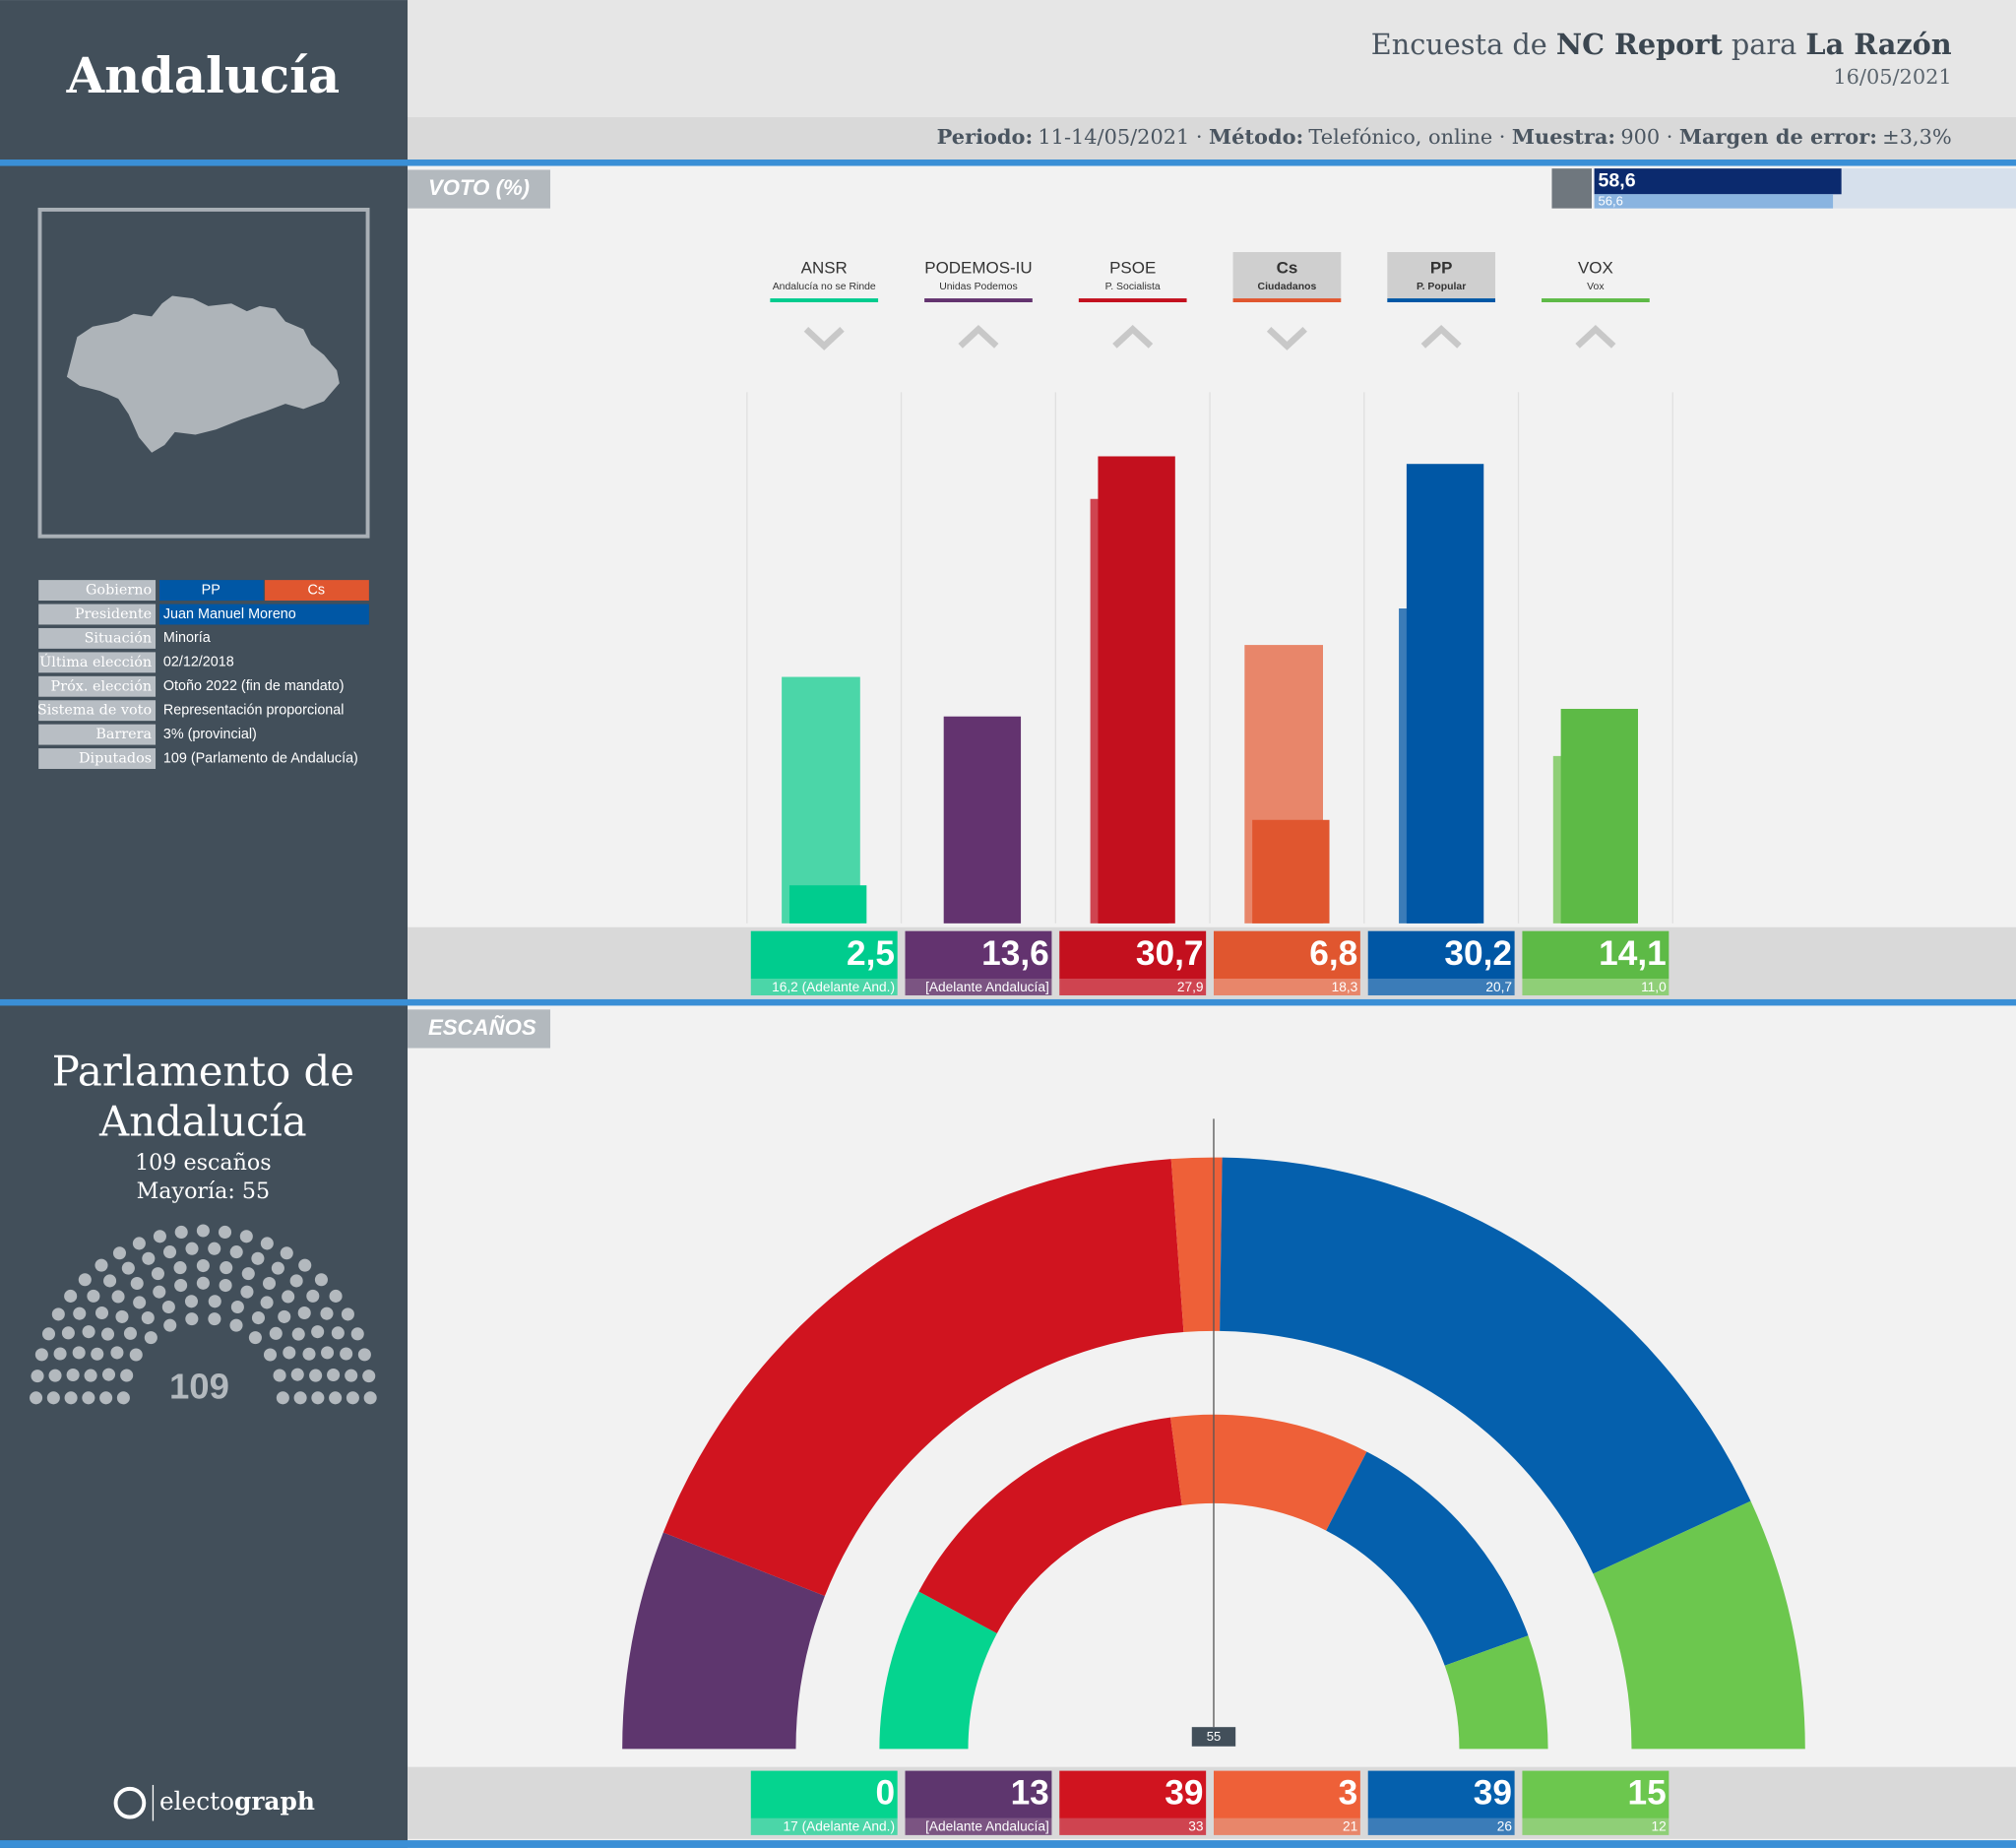  What do you see at coordinates (1132, 268) in the screenshot?
I see `party-name: PSOE` at bounding box center [1132, 268].